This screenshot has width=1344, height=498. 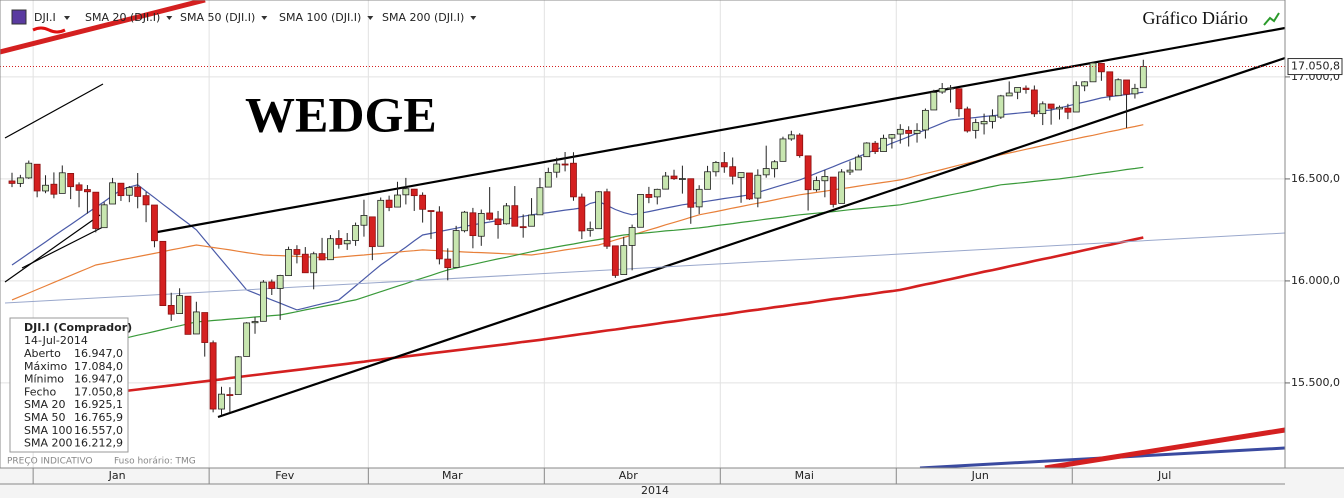 I want to click on last-price-label: 17.050,8, so click(x=1315, y=66).